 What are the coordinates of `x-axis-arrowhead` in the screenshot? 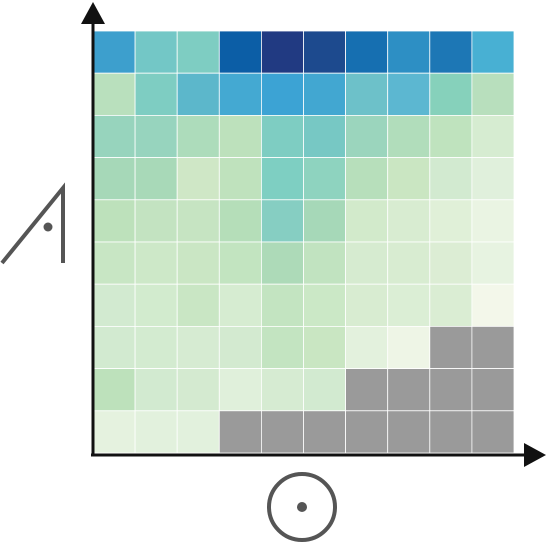 It's located at (535, 455).